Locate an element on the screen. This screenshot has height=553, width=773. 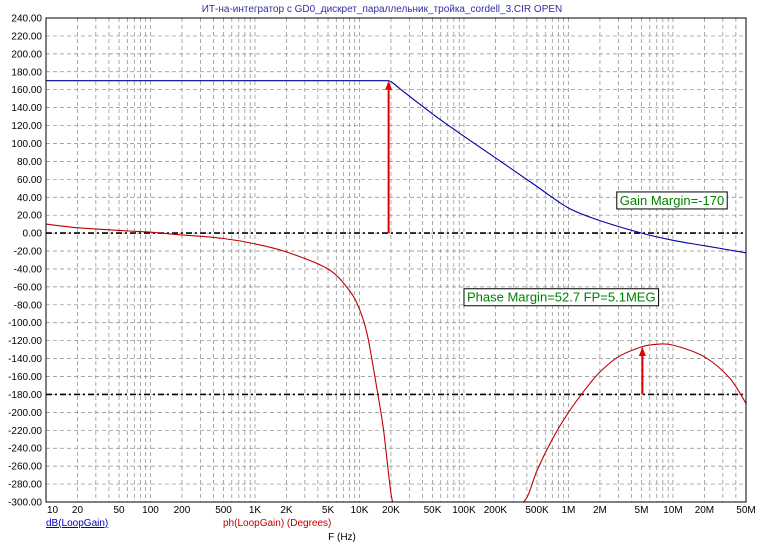
x-tick-label: 200 is located at coordinates (182, 510).